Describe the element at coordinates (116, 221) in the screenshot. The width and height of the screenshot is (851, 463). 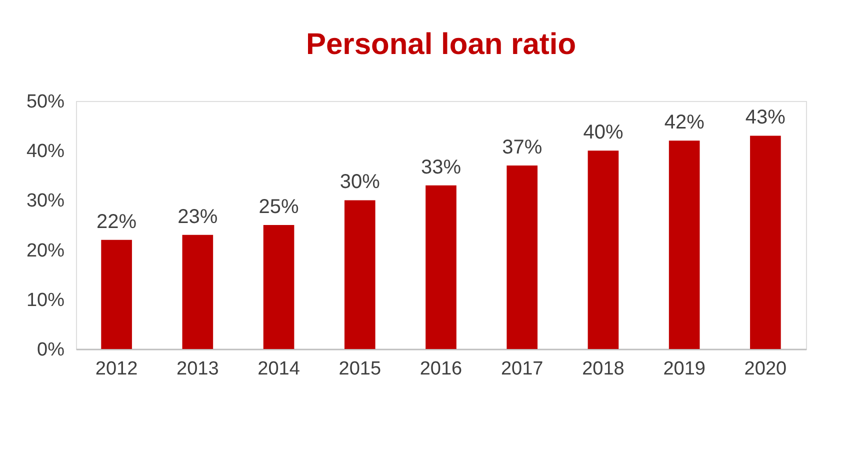
I see `data-label: 22%` at that location.